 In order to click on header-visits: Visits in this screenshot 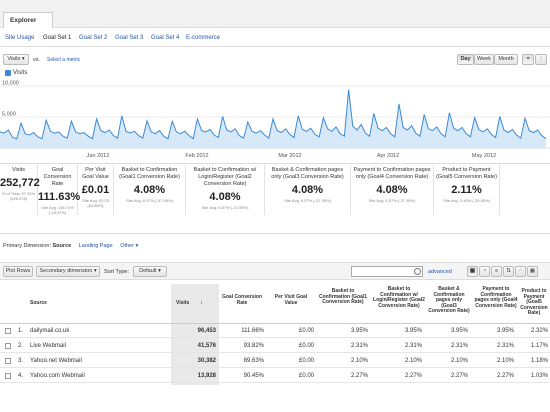, I will do `click(183, 303)`.